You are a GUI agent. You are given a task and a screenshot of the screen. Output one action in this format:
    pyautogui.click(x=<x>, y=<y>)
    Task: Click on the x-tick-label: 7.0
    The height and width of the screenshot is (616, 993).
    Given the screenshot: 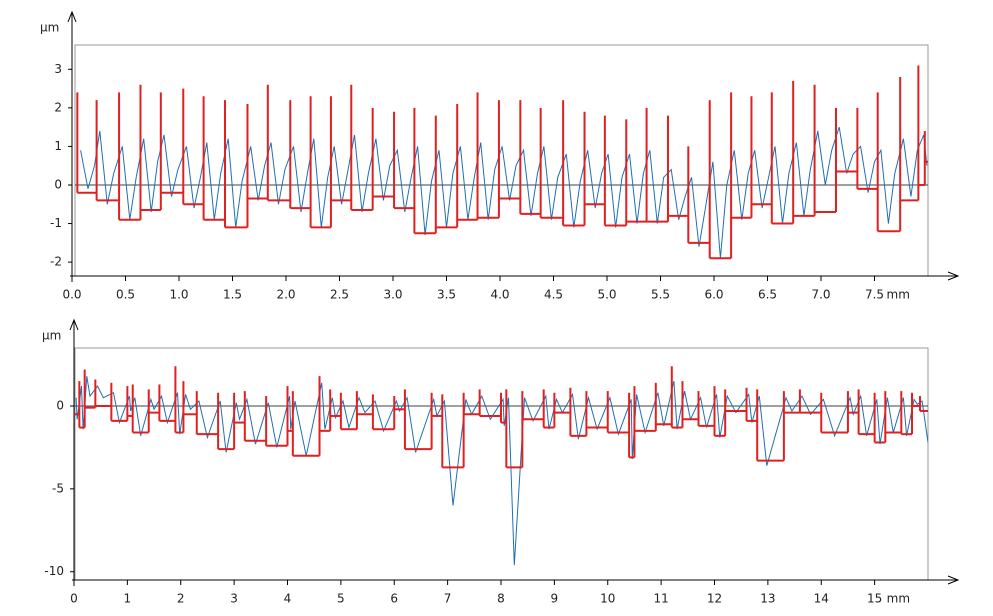 What is the action you would take?
    pyautogui.click(x=820, y=295)
    